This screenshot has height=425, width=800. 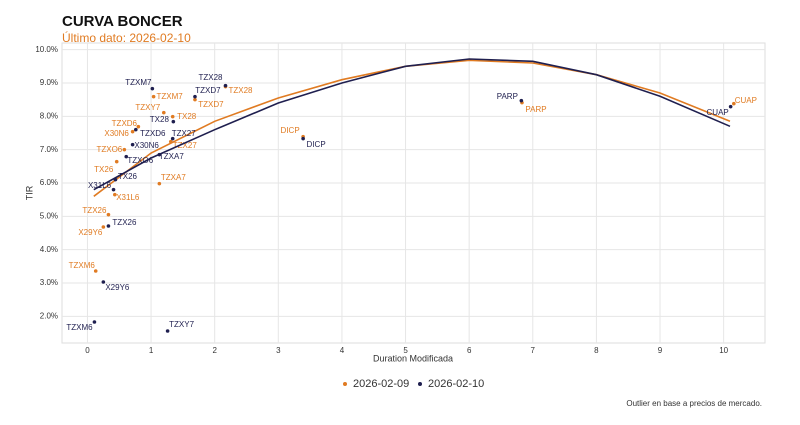 What do you see at coordinates (342, 350) in the screenshot?
I see `x-tick-label: 4` at bounding box center [342, 350].